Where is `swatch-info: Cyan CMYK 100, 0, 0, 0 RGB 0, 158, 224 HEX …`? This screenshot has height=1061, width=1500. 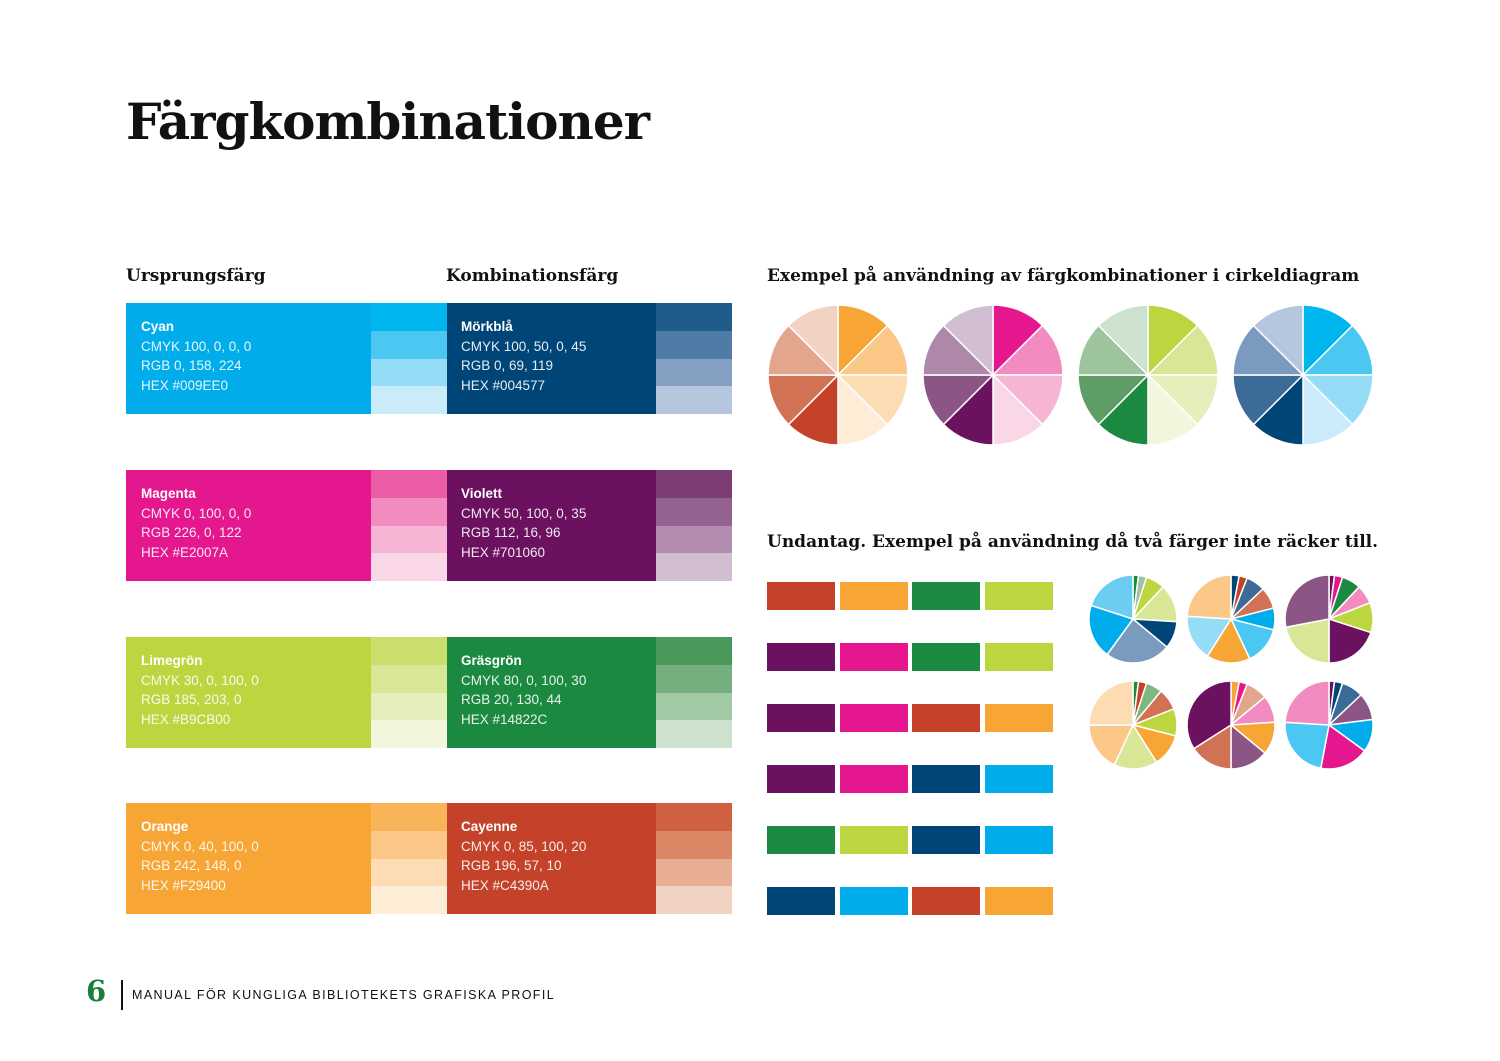
swatch-info: Cyan CMYK 100, 0, 0, 0 RGB 0, 158, 224 HEX … is located at coordinates (196, 356).